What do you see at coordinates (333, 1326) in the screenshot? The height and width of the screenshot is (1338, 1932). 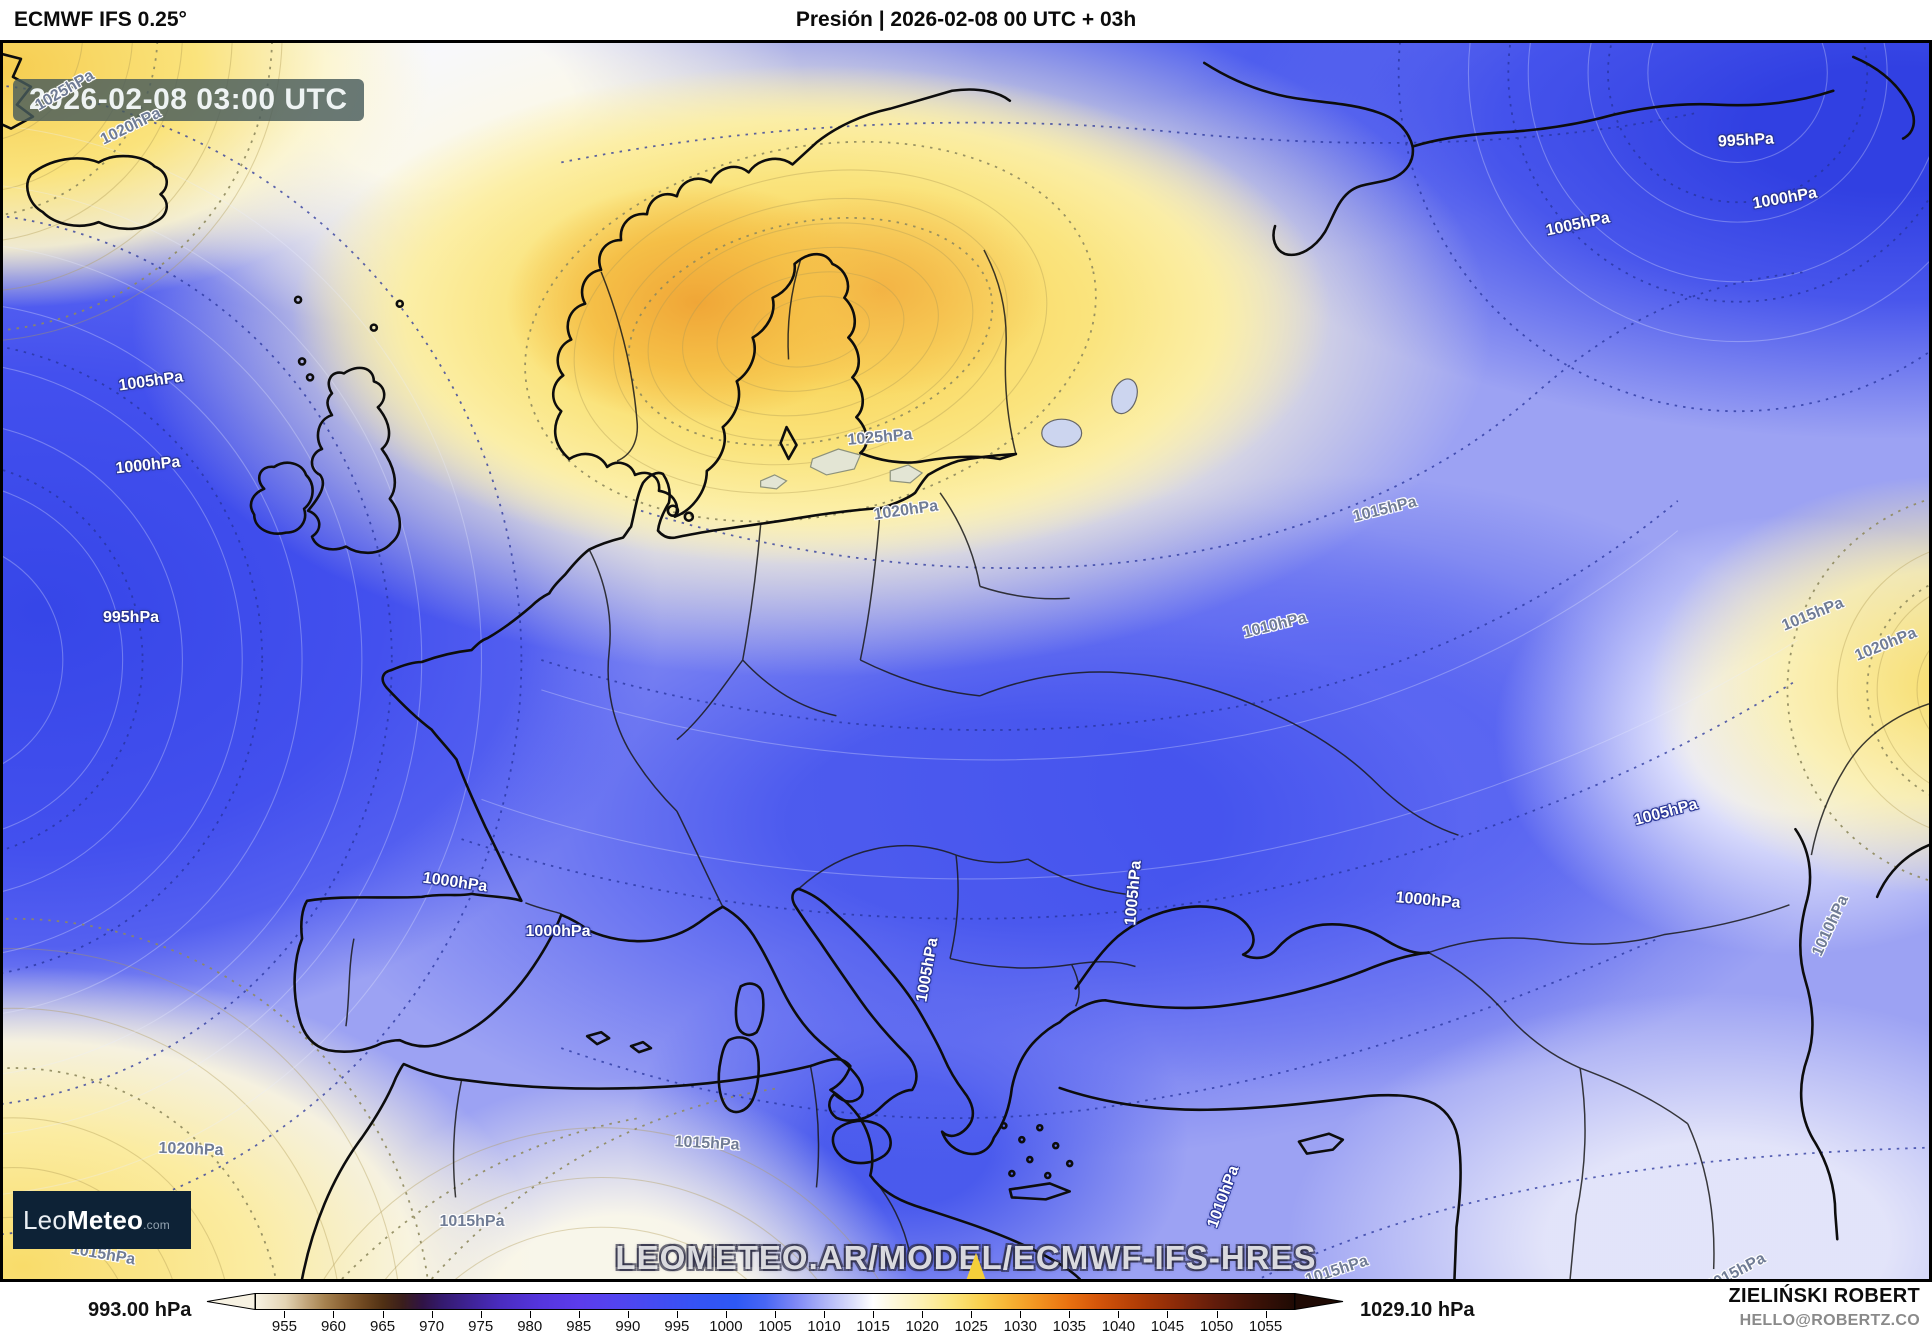 I see `colorbar-tick-label: 960` at bounding box center [333, 1326].